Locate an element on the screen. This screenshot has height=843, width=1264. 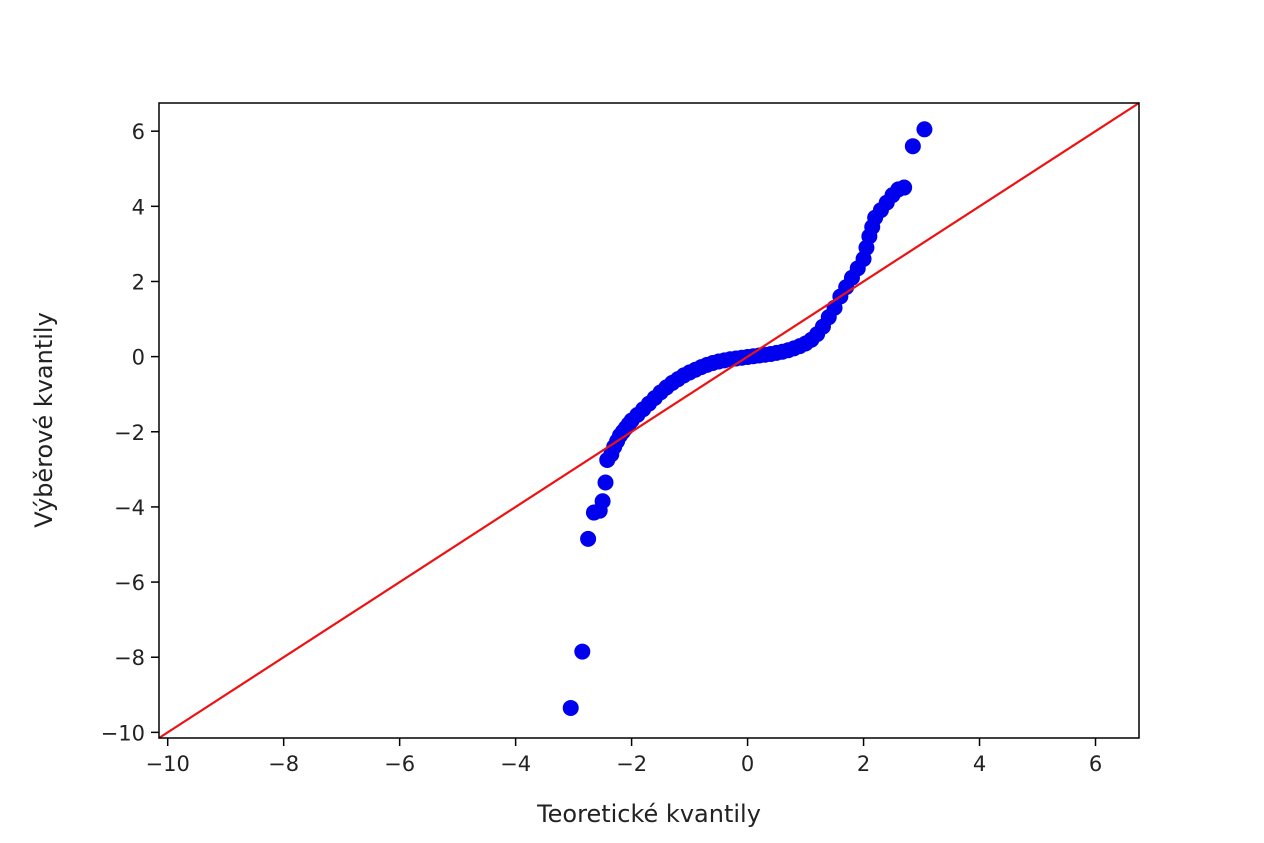
y-tick-label: −6 is located at coordinates (129, 583).